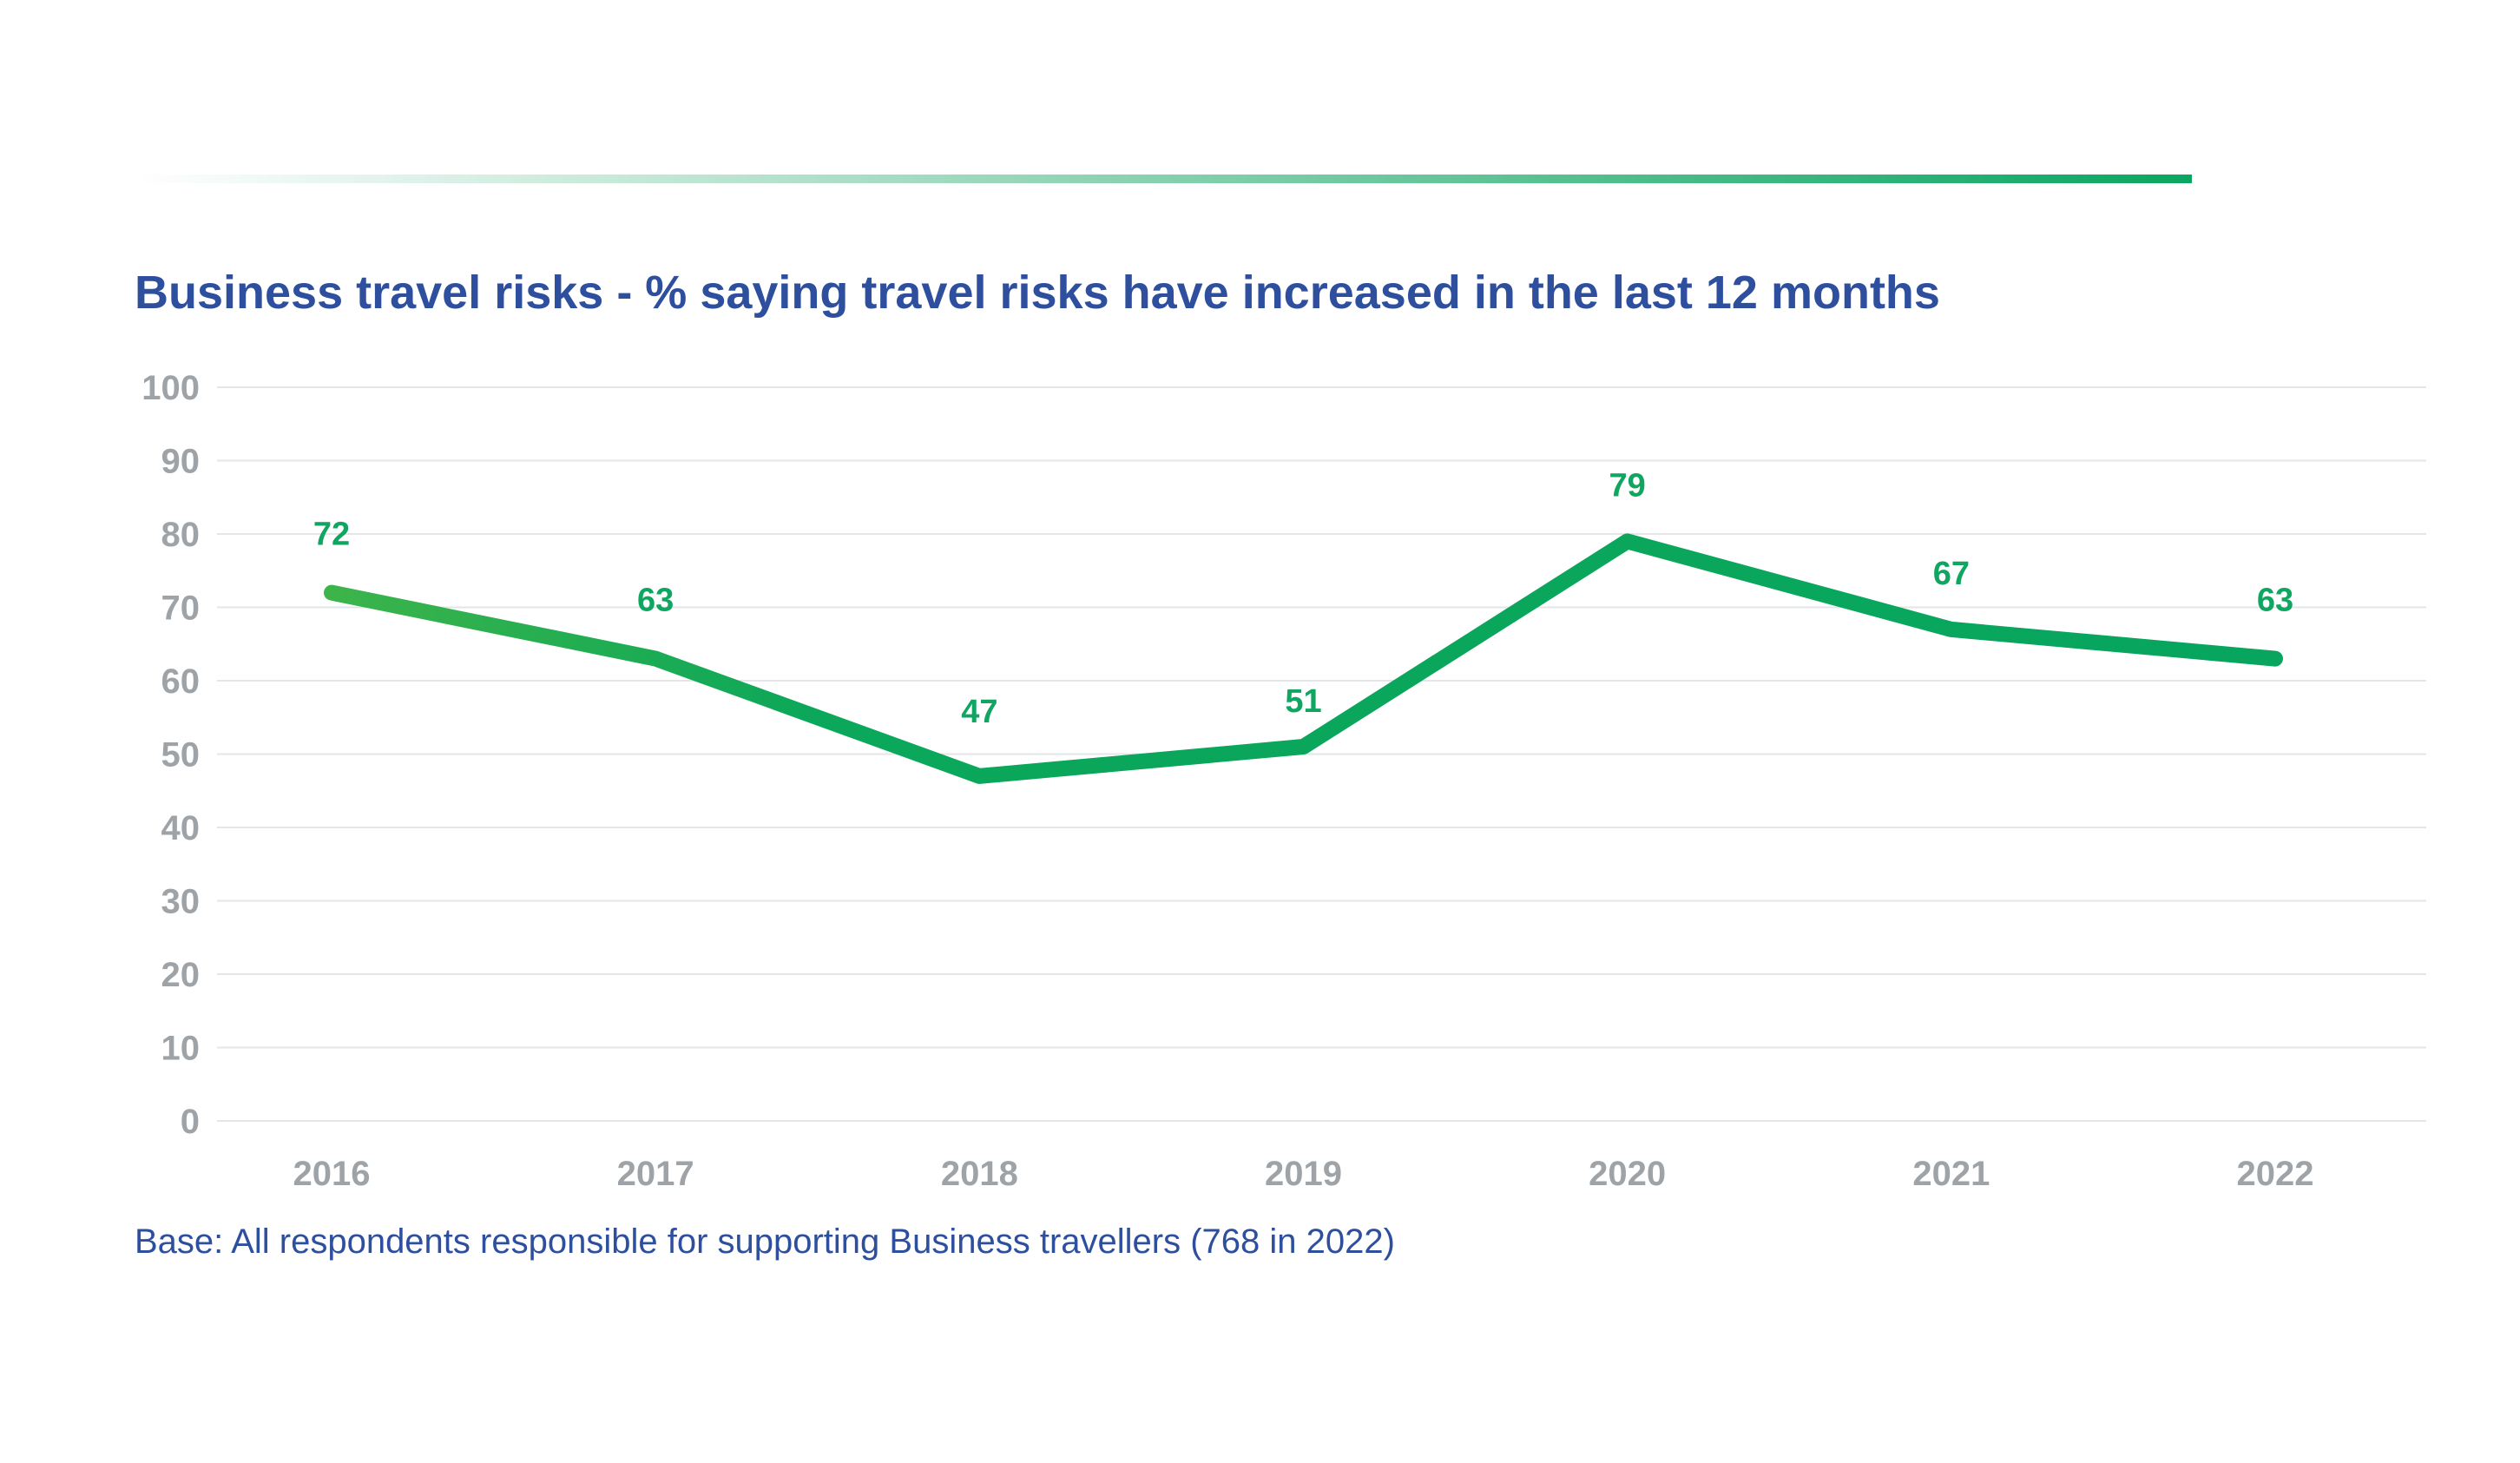 The image size is (2520, 1463). I want to click on y-tick-label: 80, so click(181, 535).